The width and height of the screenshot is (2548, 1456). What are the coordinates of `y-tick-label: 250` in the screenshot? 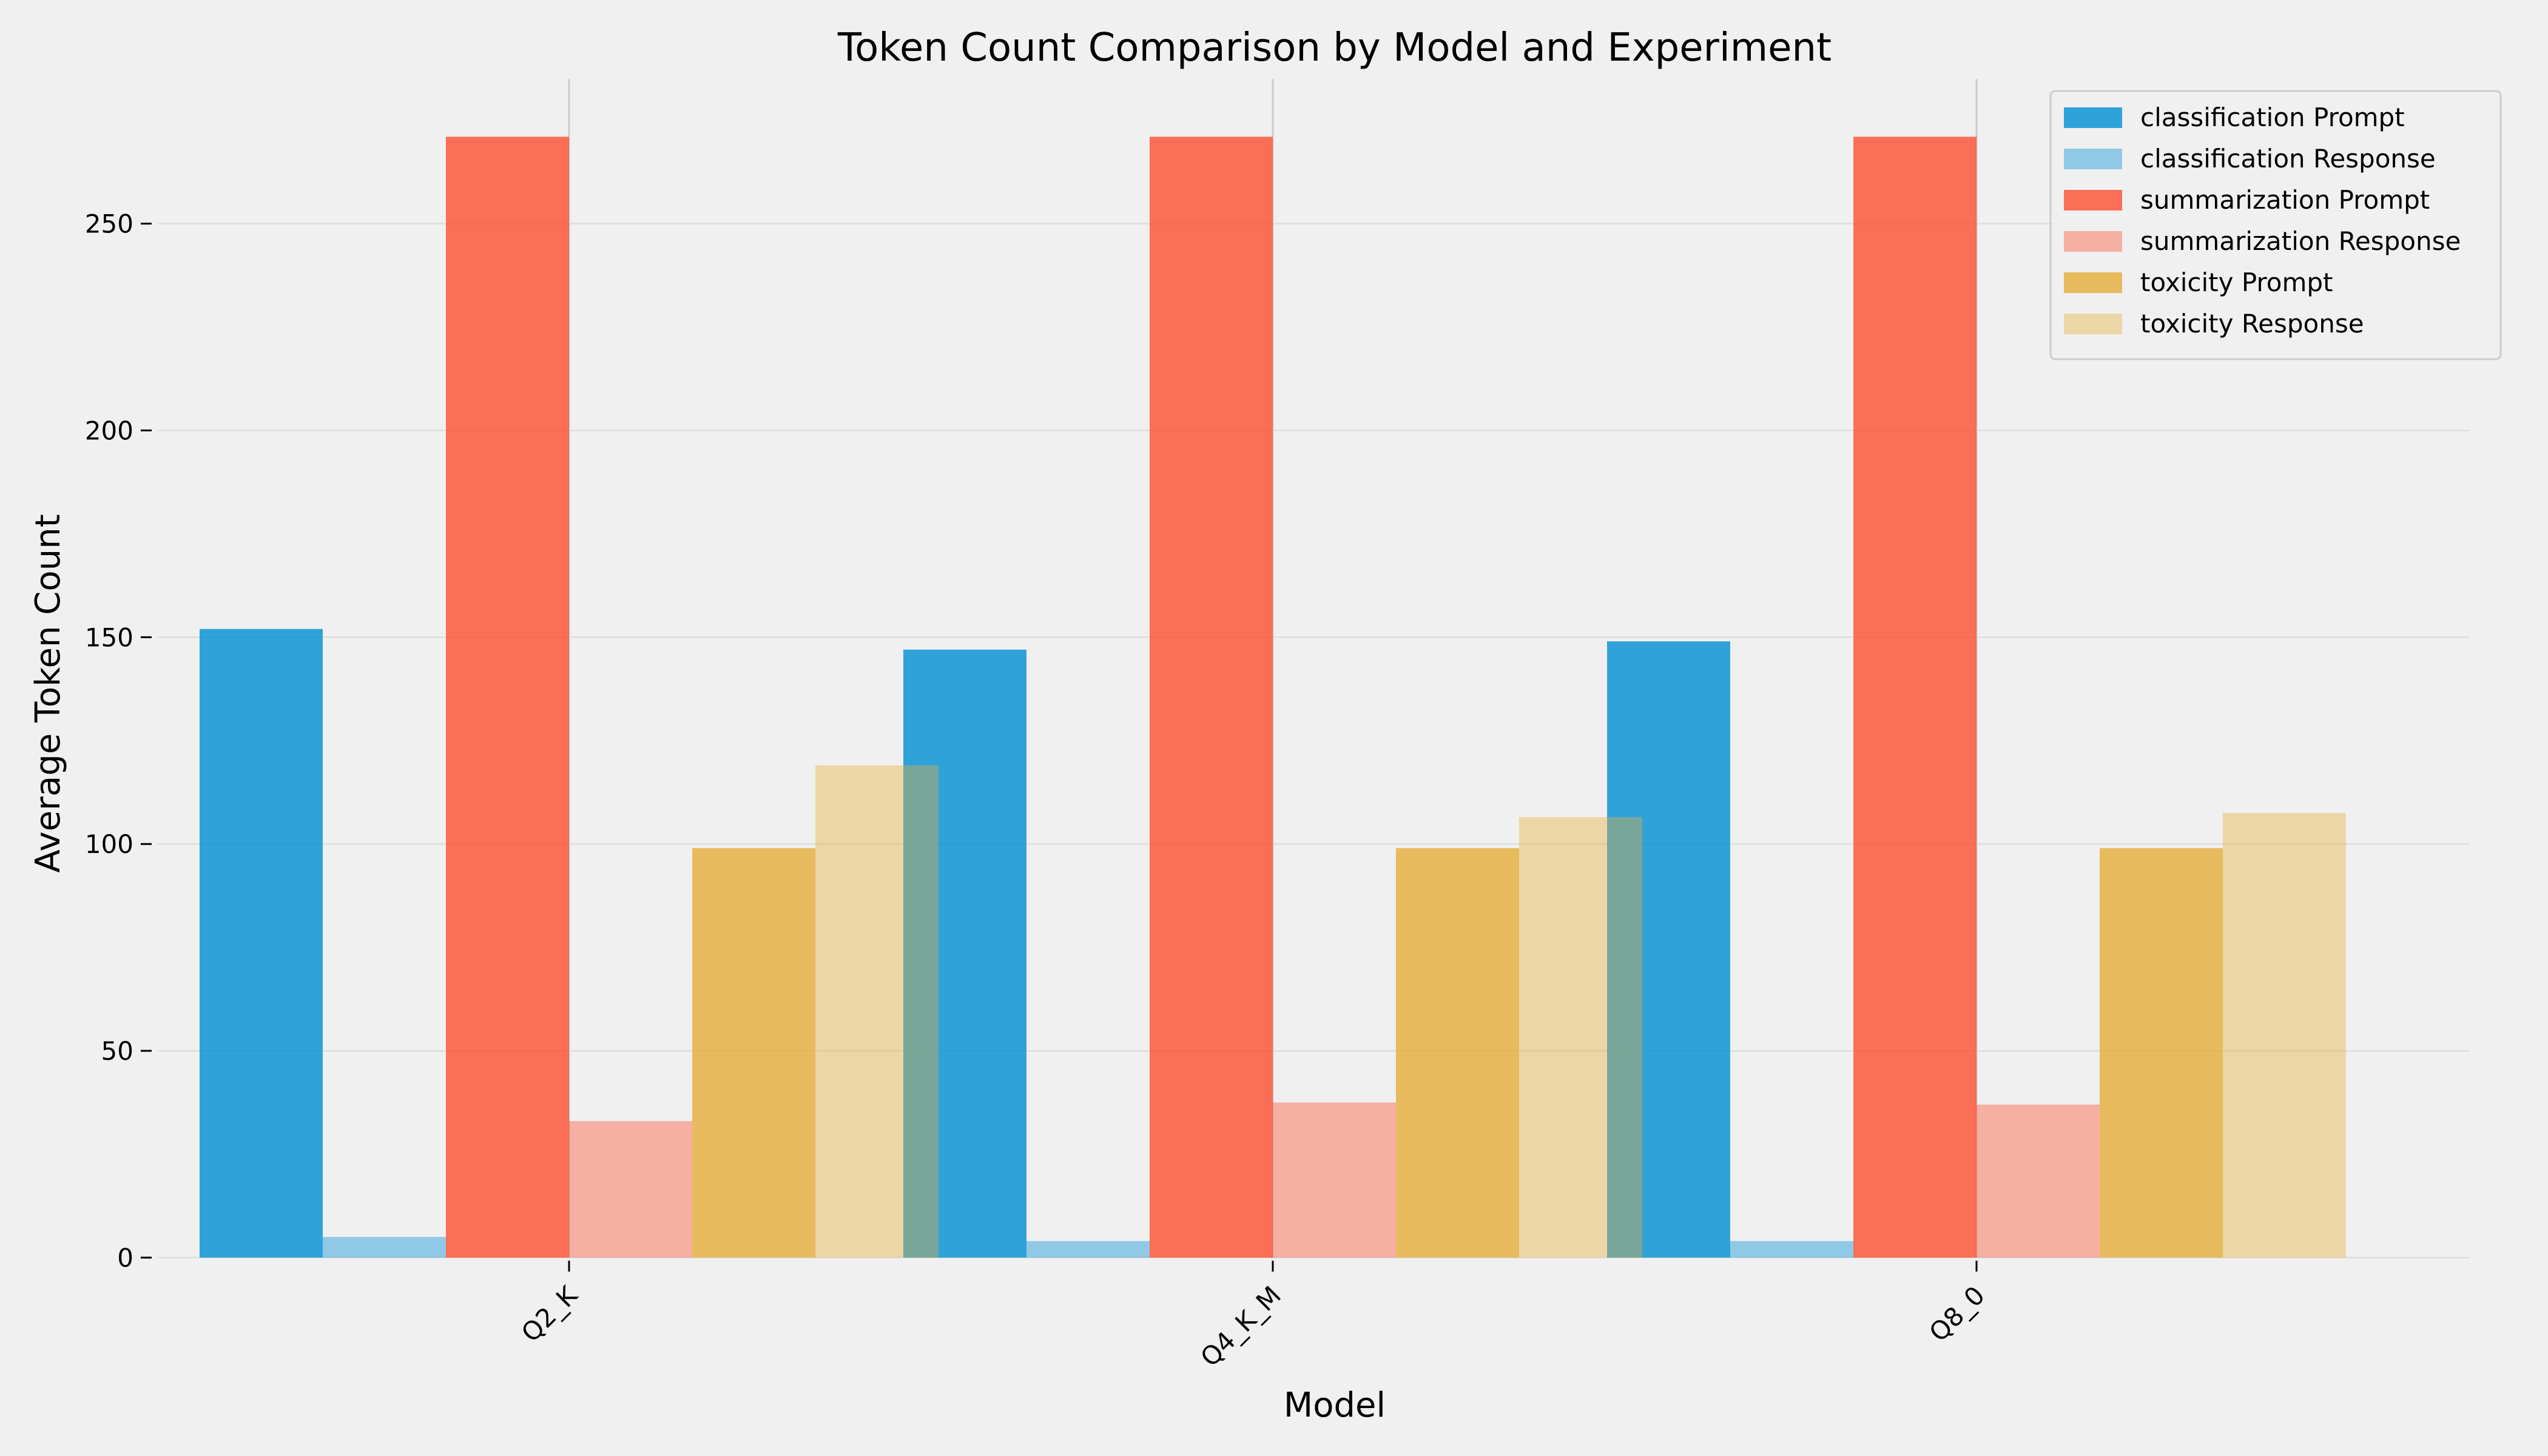 It's located at (109, 224).